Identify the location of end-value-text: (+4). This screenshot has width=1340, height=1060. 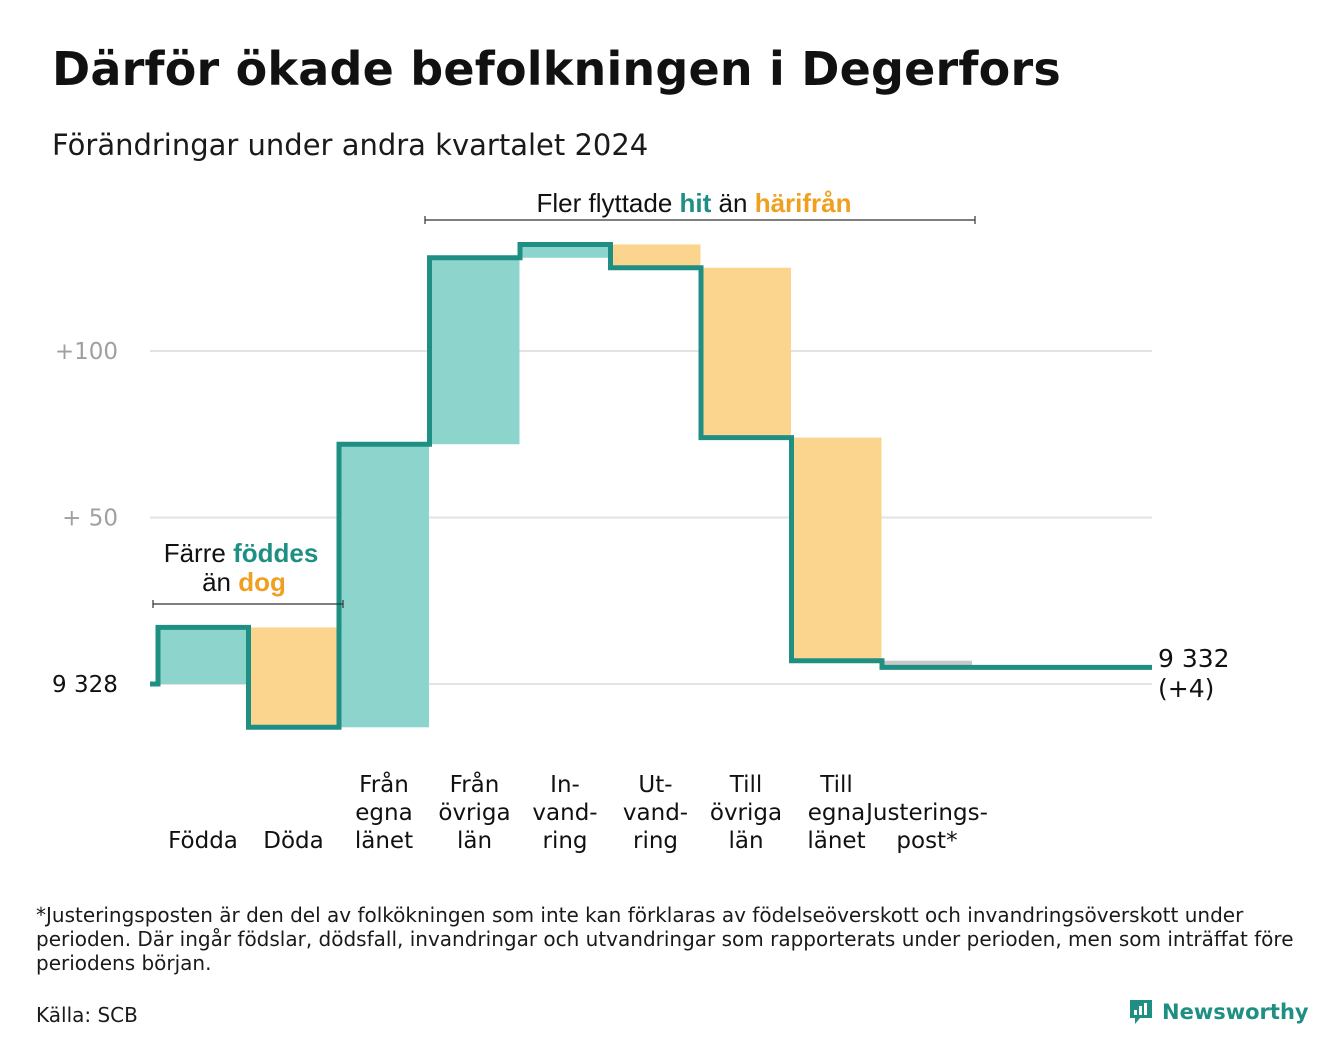
(1186, 688).